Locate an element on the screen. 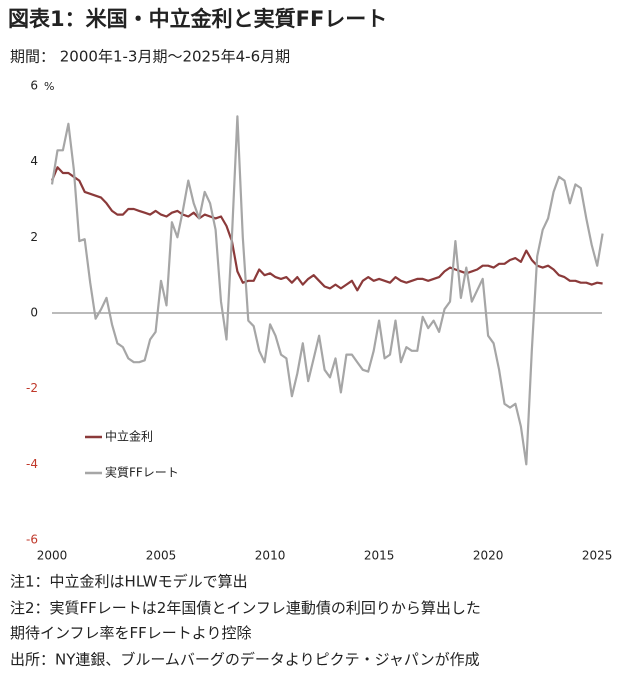  x-tick-label: 2010 is located at coordinates (270, 556).